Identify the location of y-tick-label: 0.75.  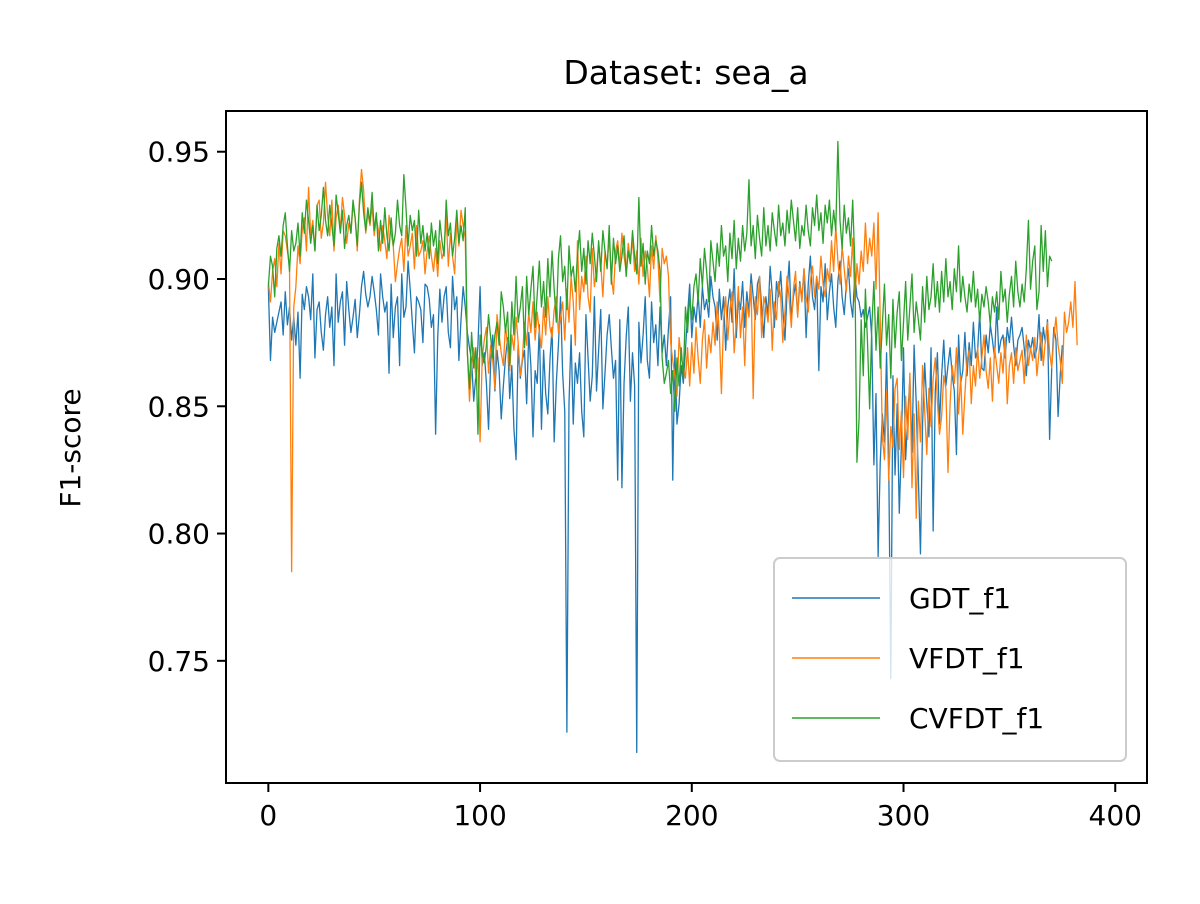
(179, 661).